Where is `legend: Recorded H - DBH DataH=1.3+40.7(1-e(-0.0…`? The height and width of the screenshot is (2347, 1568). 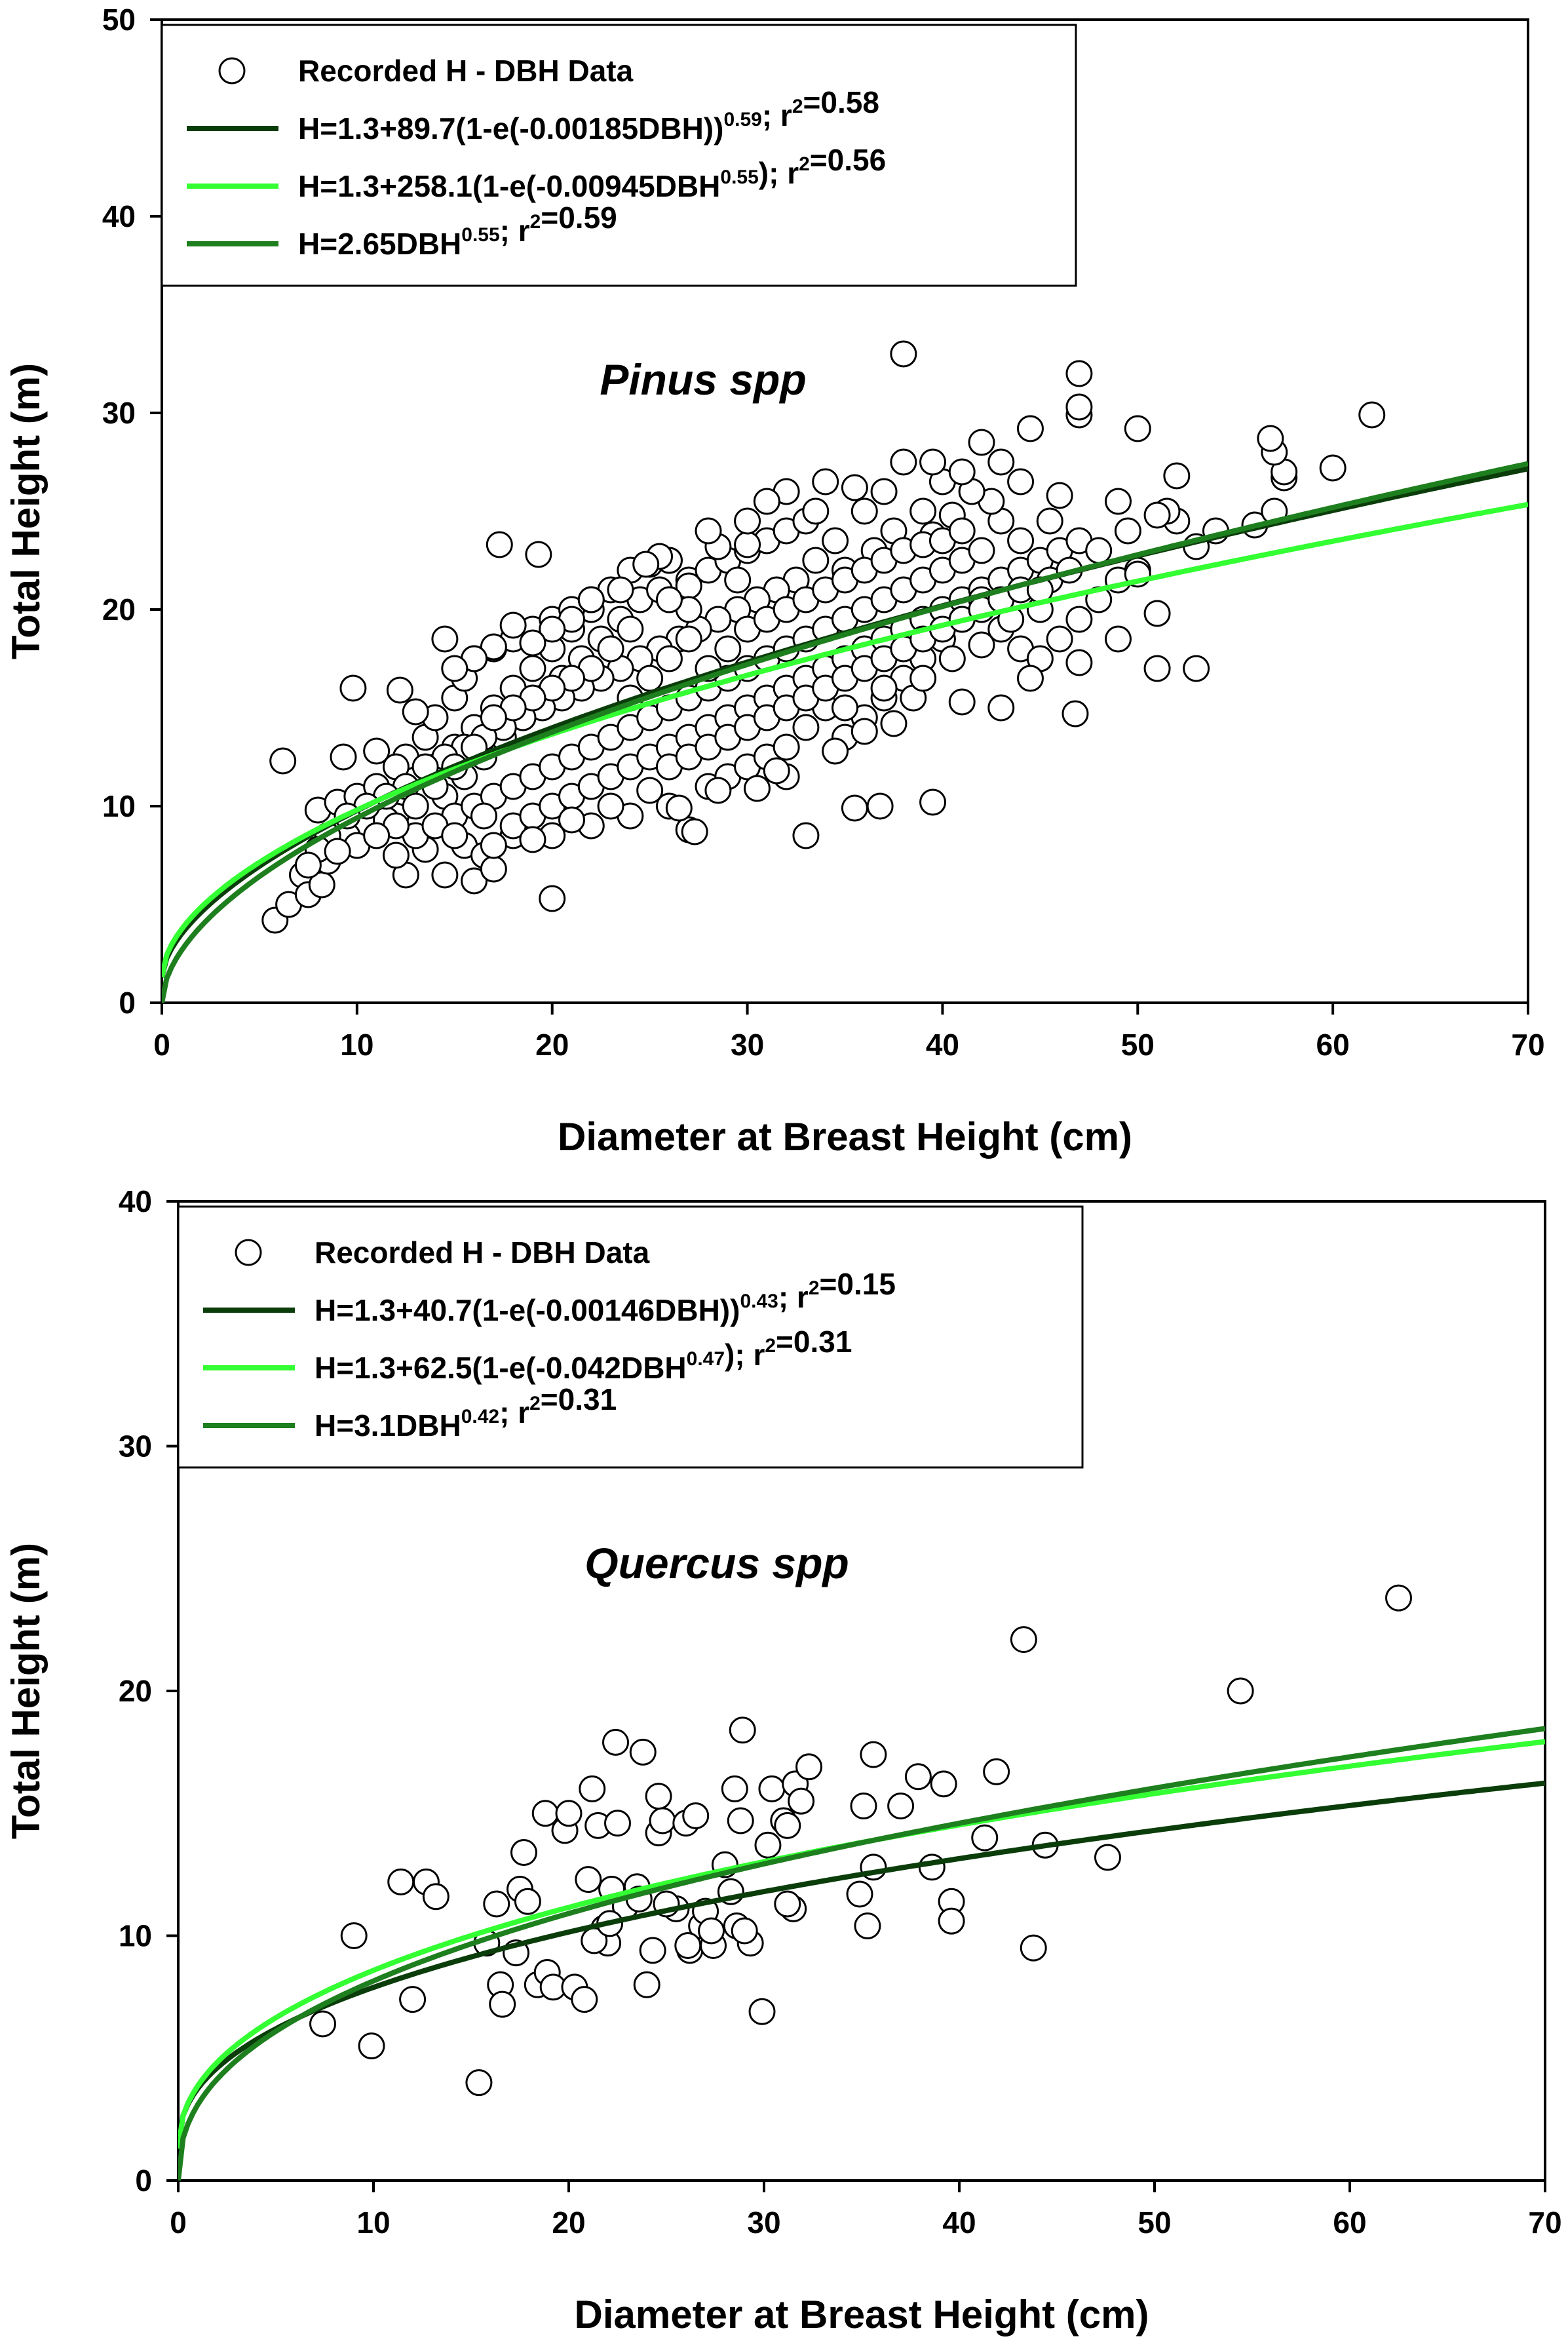 legend: Recorded H - DBH DataH=1.3+40.7(1-e(-0.0… is located at coordinates (630, 1337).